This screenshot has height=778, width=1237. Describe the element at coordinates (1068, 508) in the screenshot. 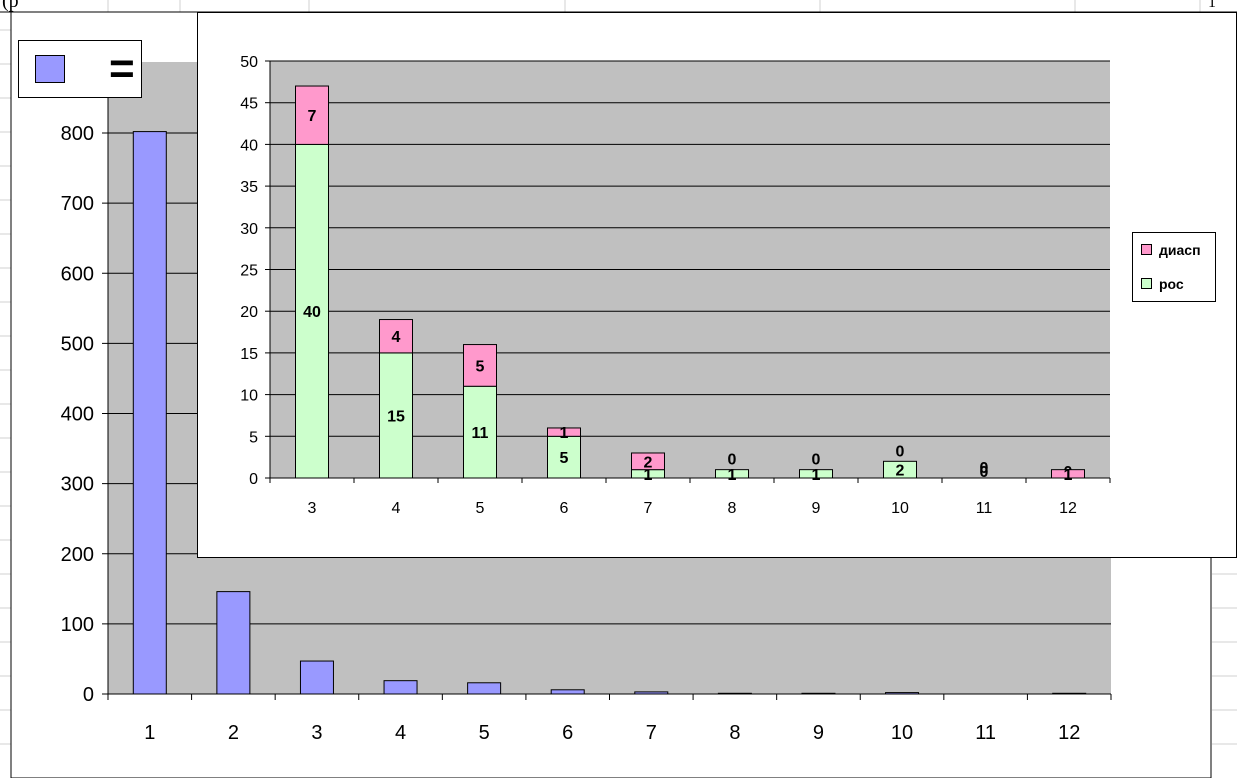

I see `inset-x-tick-label: 12` at that location.